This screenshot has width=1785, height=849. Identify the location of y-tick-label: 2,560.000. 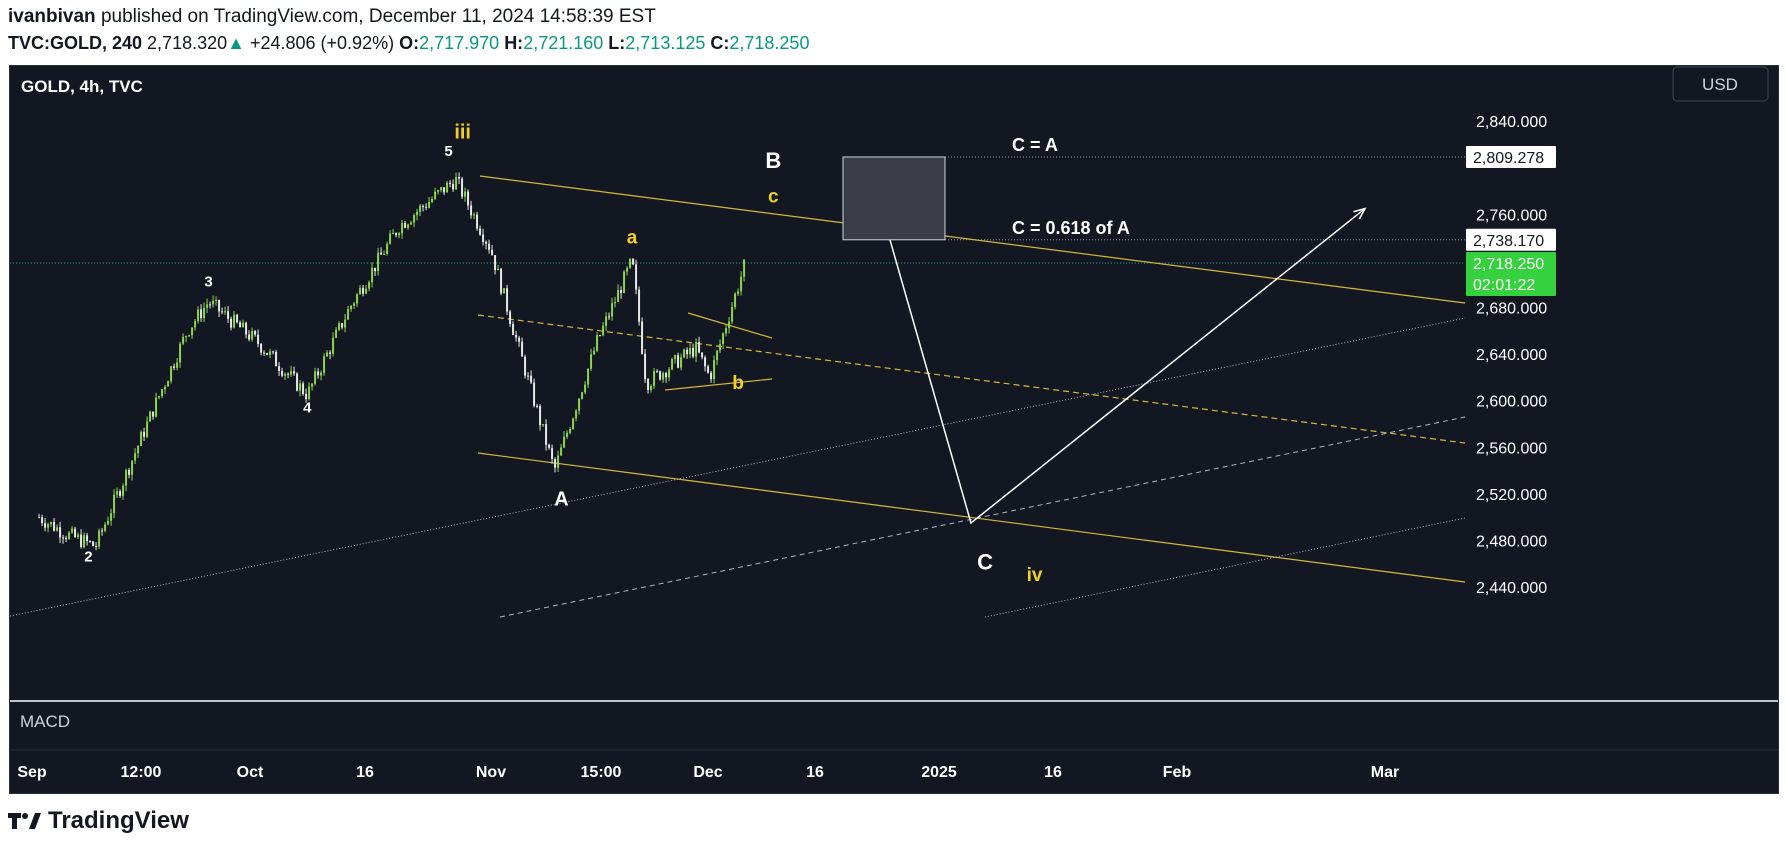
(1511, 448).